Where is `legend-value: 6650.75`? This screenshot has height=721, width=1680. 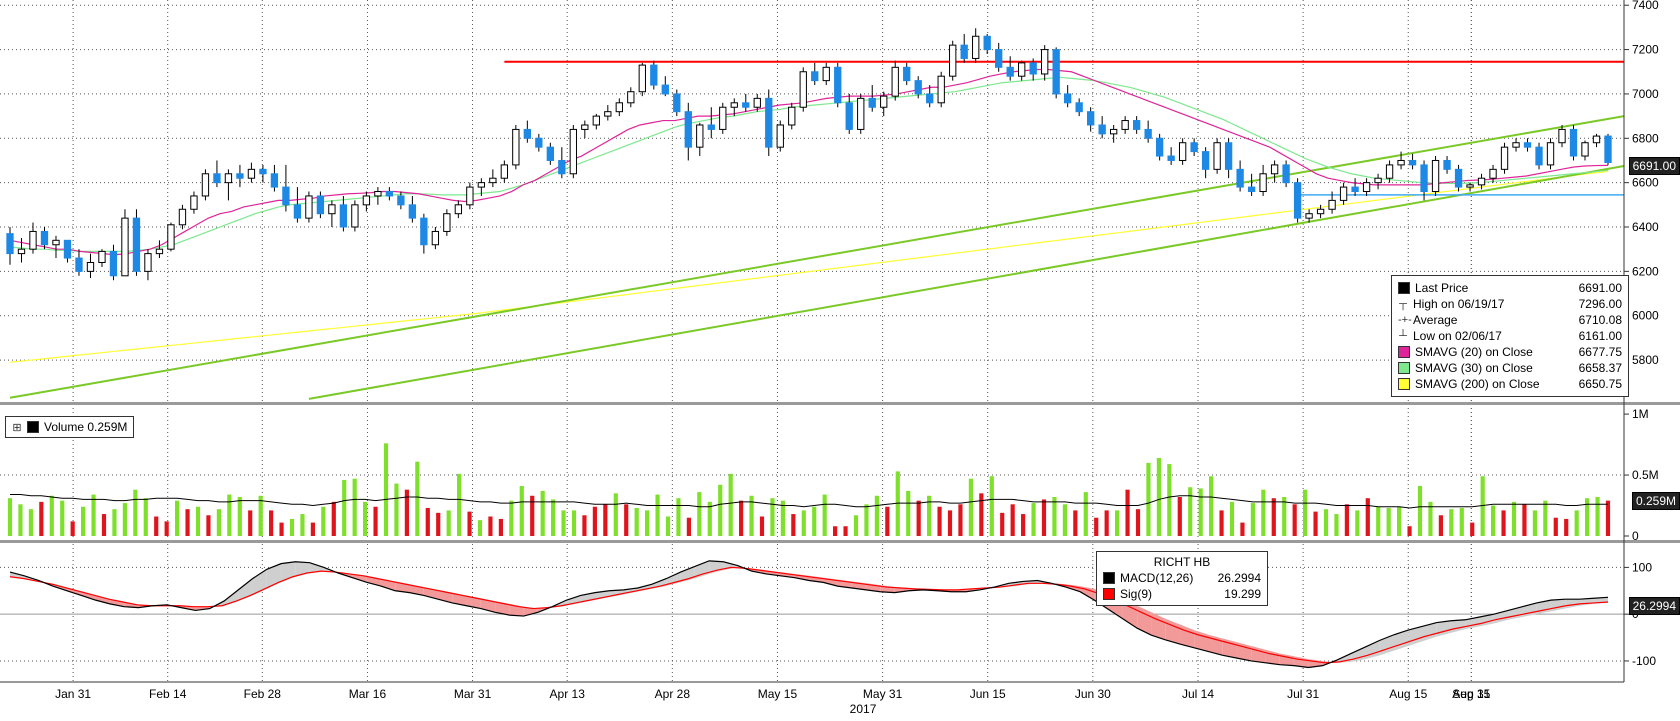
legend-value: 6650.75 is located at coordinates (1600, 384).